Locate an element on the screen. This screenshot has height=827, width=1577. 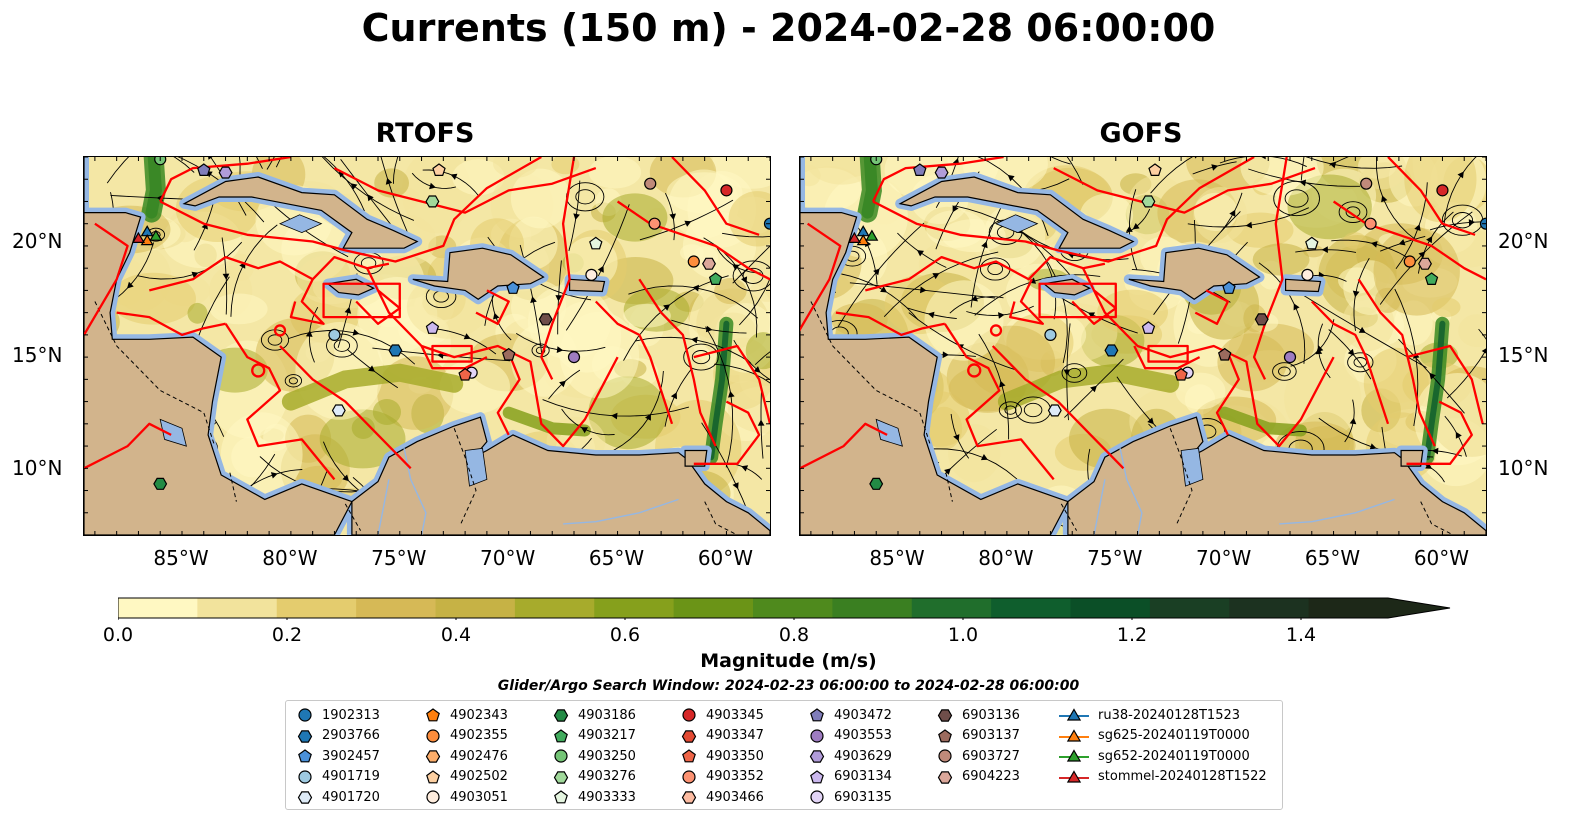
legend-item-4903345: 4903345 is located at coordinates (722, 715).